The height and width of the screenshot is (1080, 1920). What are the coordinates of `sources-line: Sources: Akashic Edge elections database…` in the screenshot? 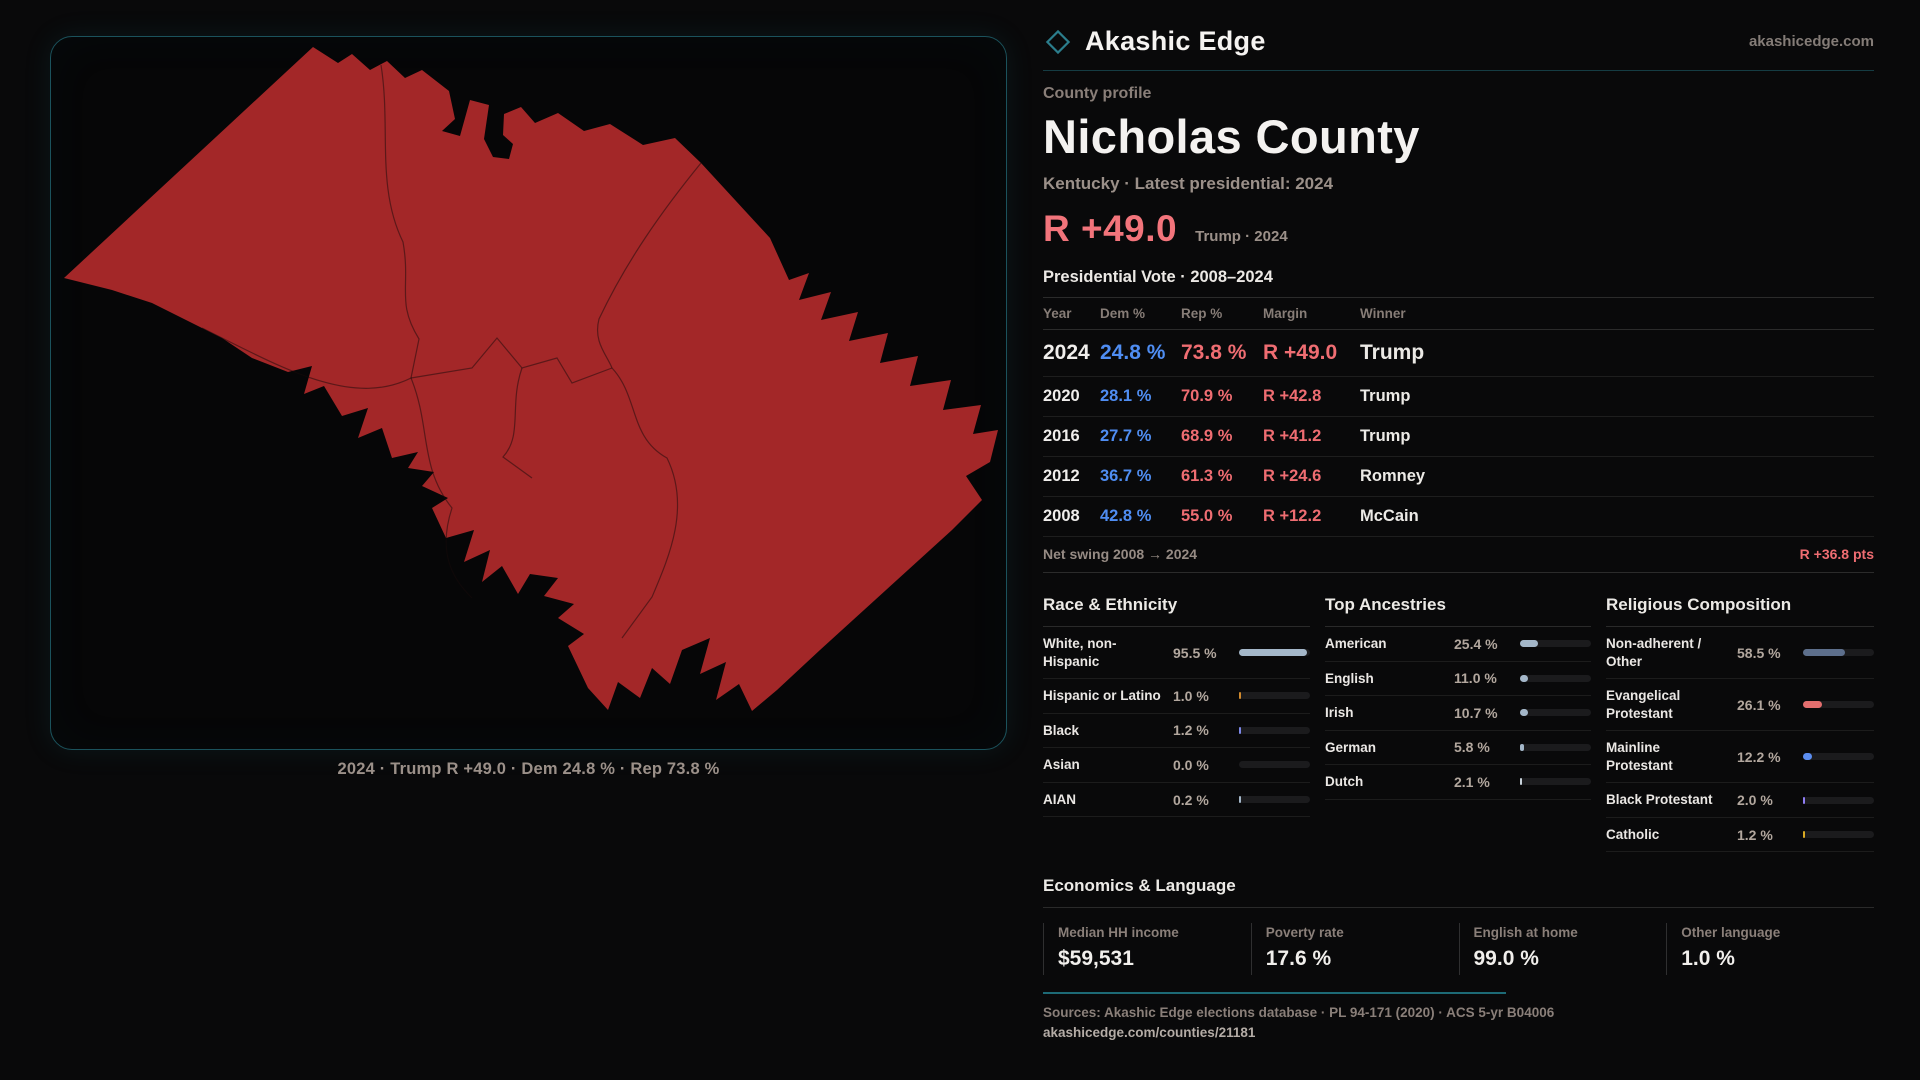 It's located at (1299, 1013).